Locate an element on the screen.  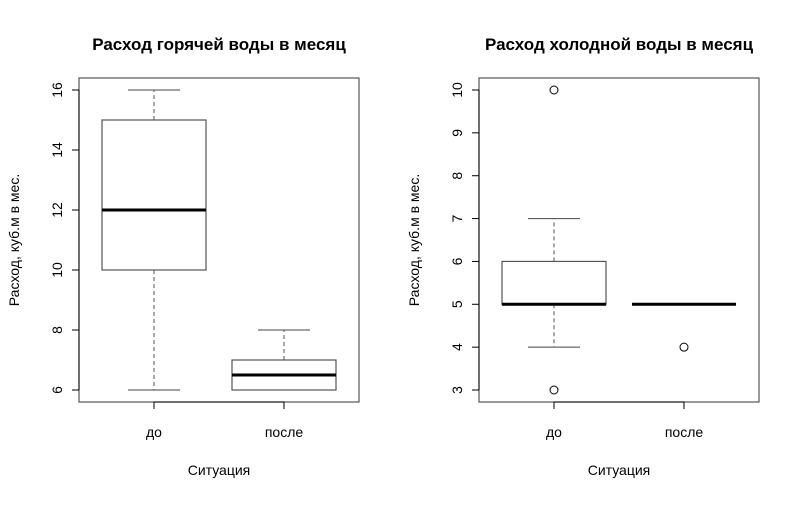
y-tick-label: 7 is located at coordinates (457, 218).